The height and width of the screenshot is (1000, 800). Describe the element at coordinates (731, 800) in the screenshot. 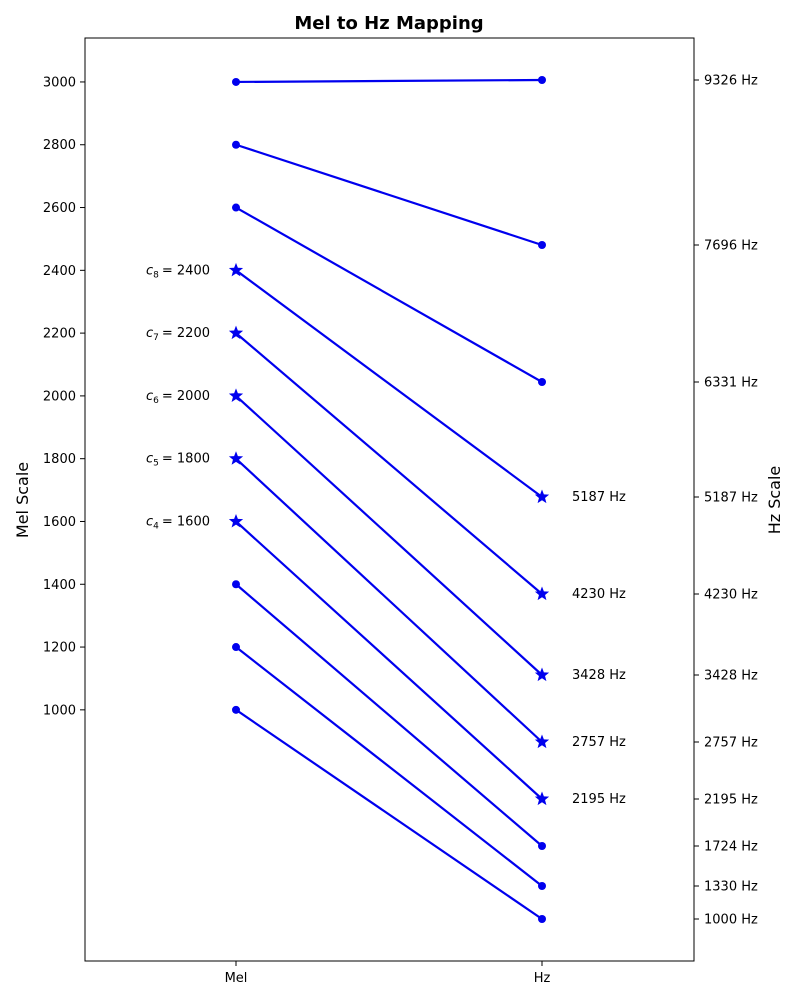

I see `right-tick-label: 2195 Hz` at that location.